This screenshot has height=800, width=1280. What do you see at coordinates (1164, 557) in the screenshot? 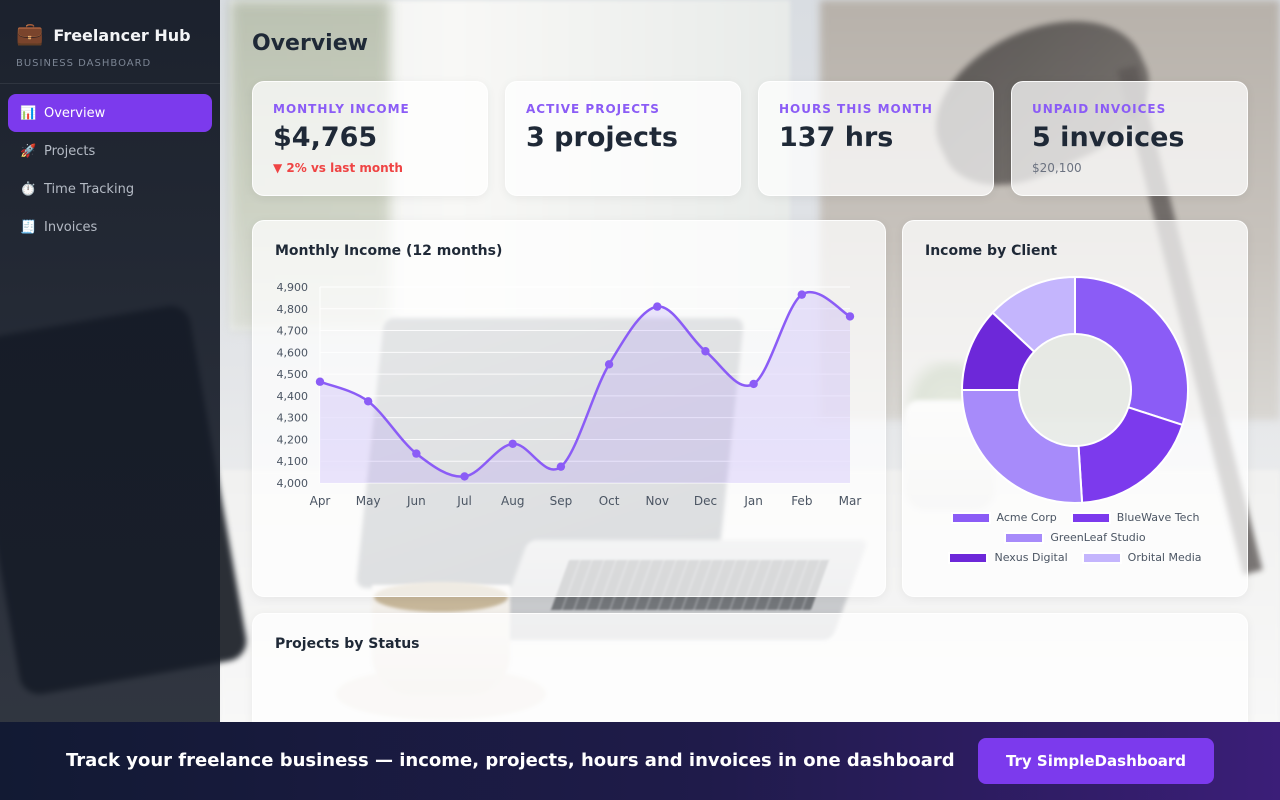
I see `legend-label: Orbital Media` at bounding box center [1164, 557].